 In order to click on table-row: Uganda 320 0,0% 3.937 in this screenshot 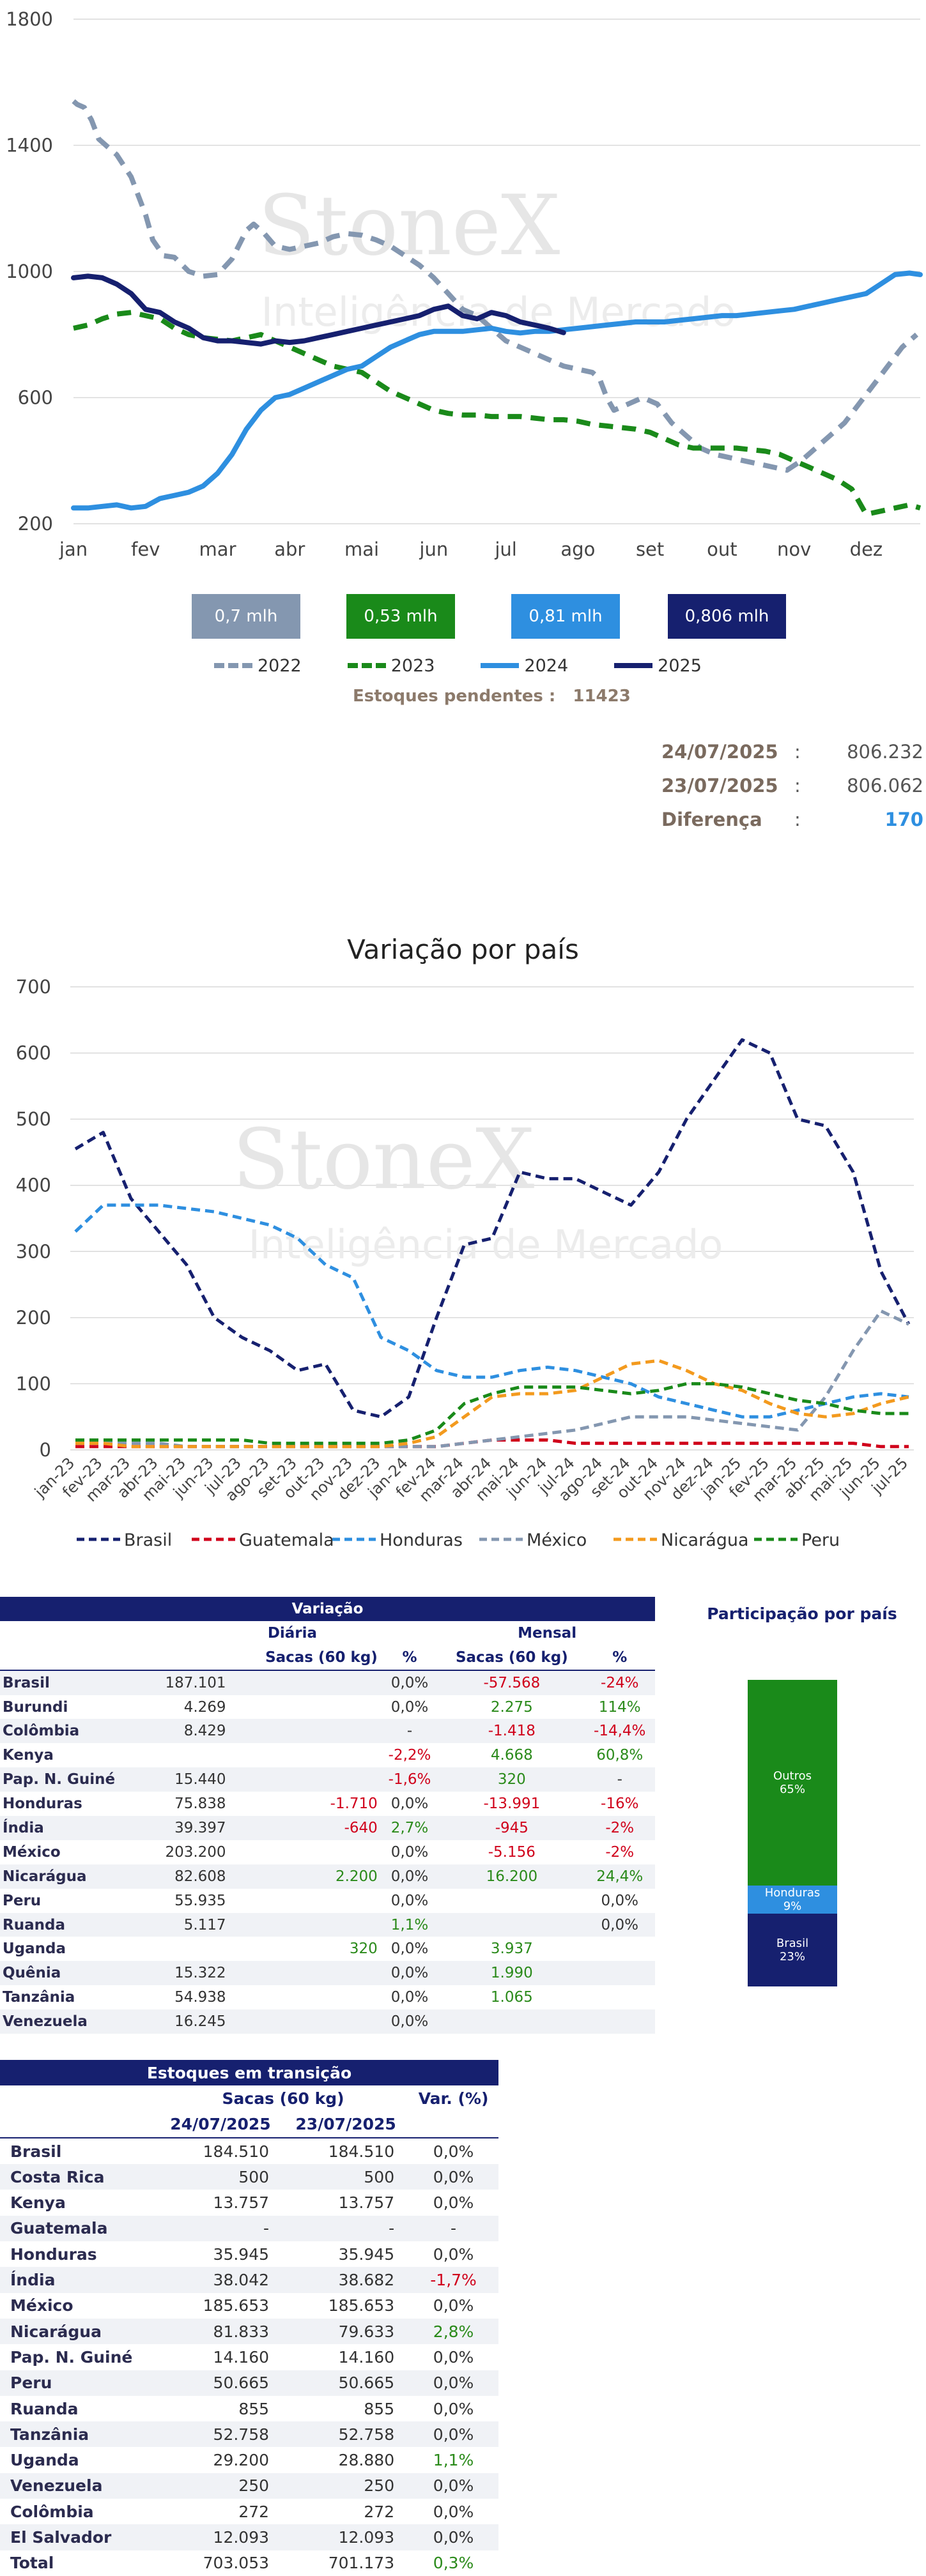, I will do `click(327, 1949)`.